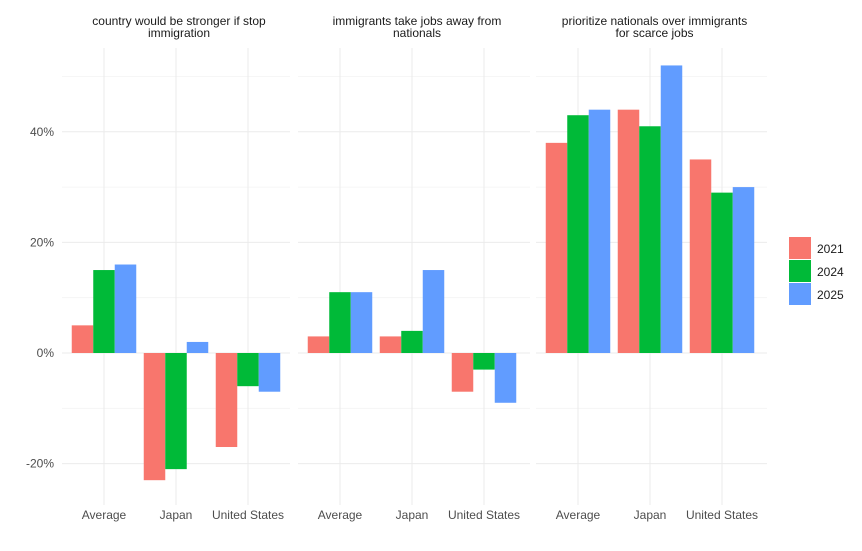 The height and width of the screenshot is (551, 862). I want to click on facet-title: prioritize nationals over immigrants, so click(654, 21).